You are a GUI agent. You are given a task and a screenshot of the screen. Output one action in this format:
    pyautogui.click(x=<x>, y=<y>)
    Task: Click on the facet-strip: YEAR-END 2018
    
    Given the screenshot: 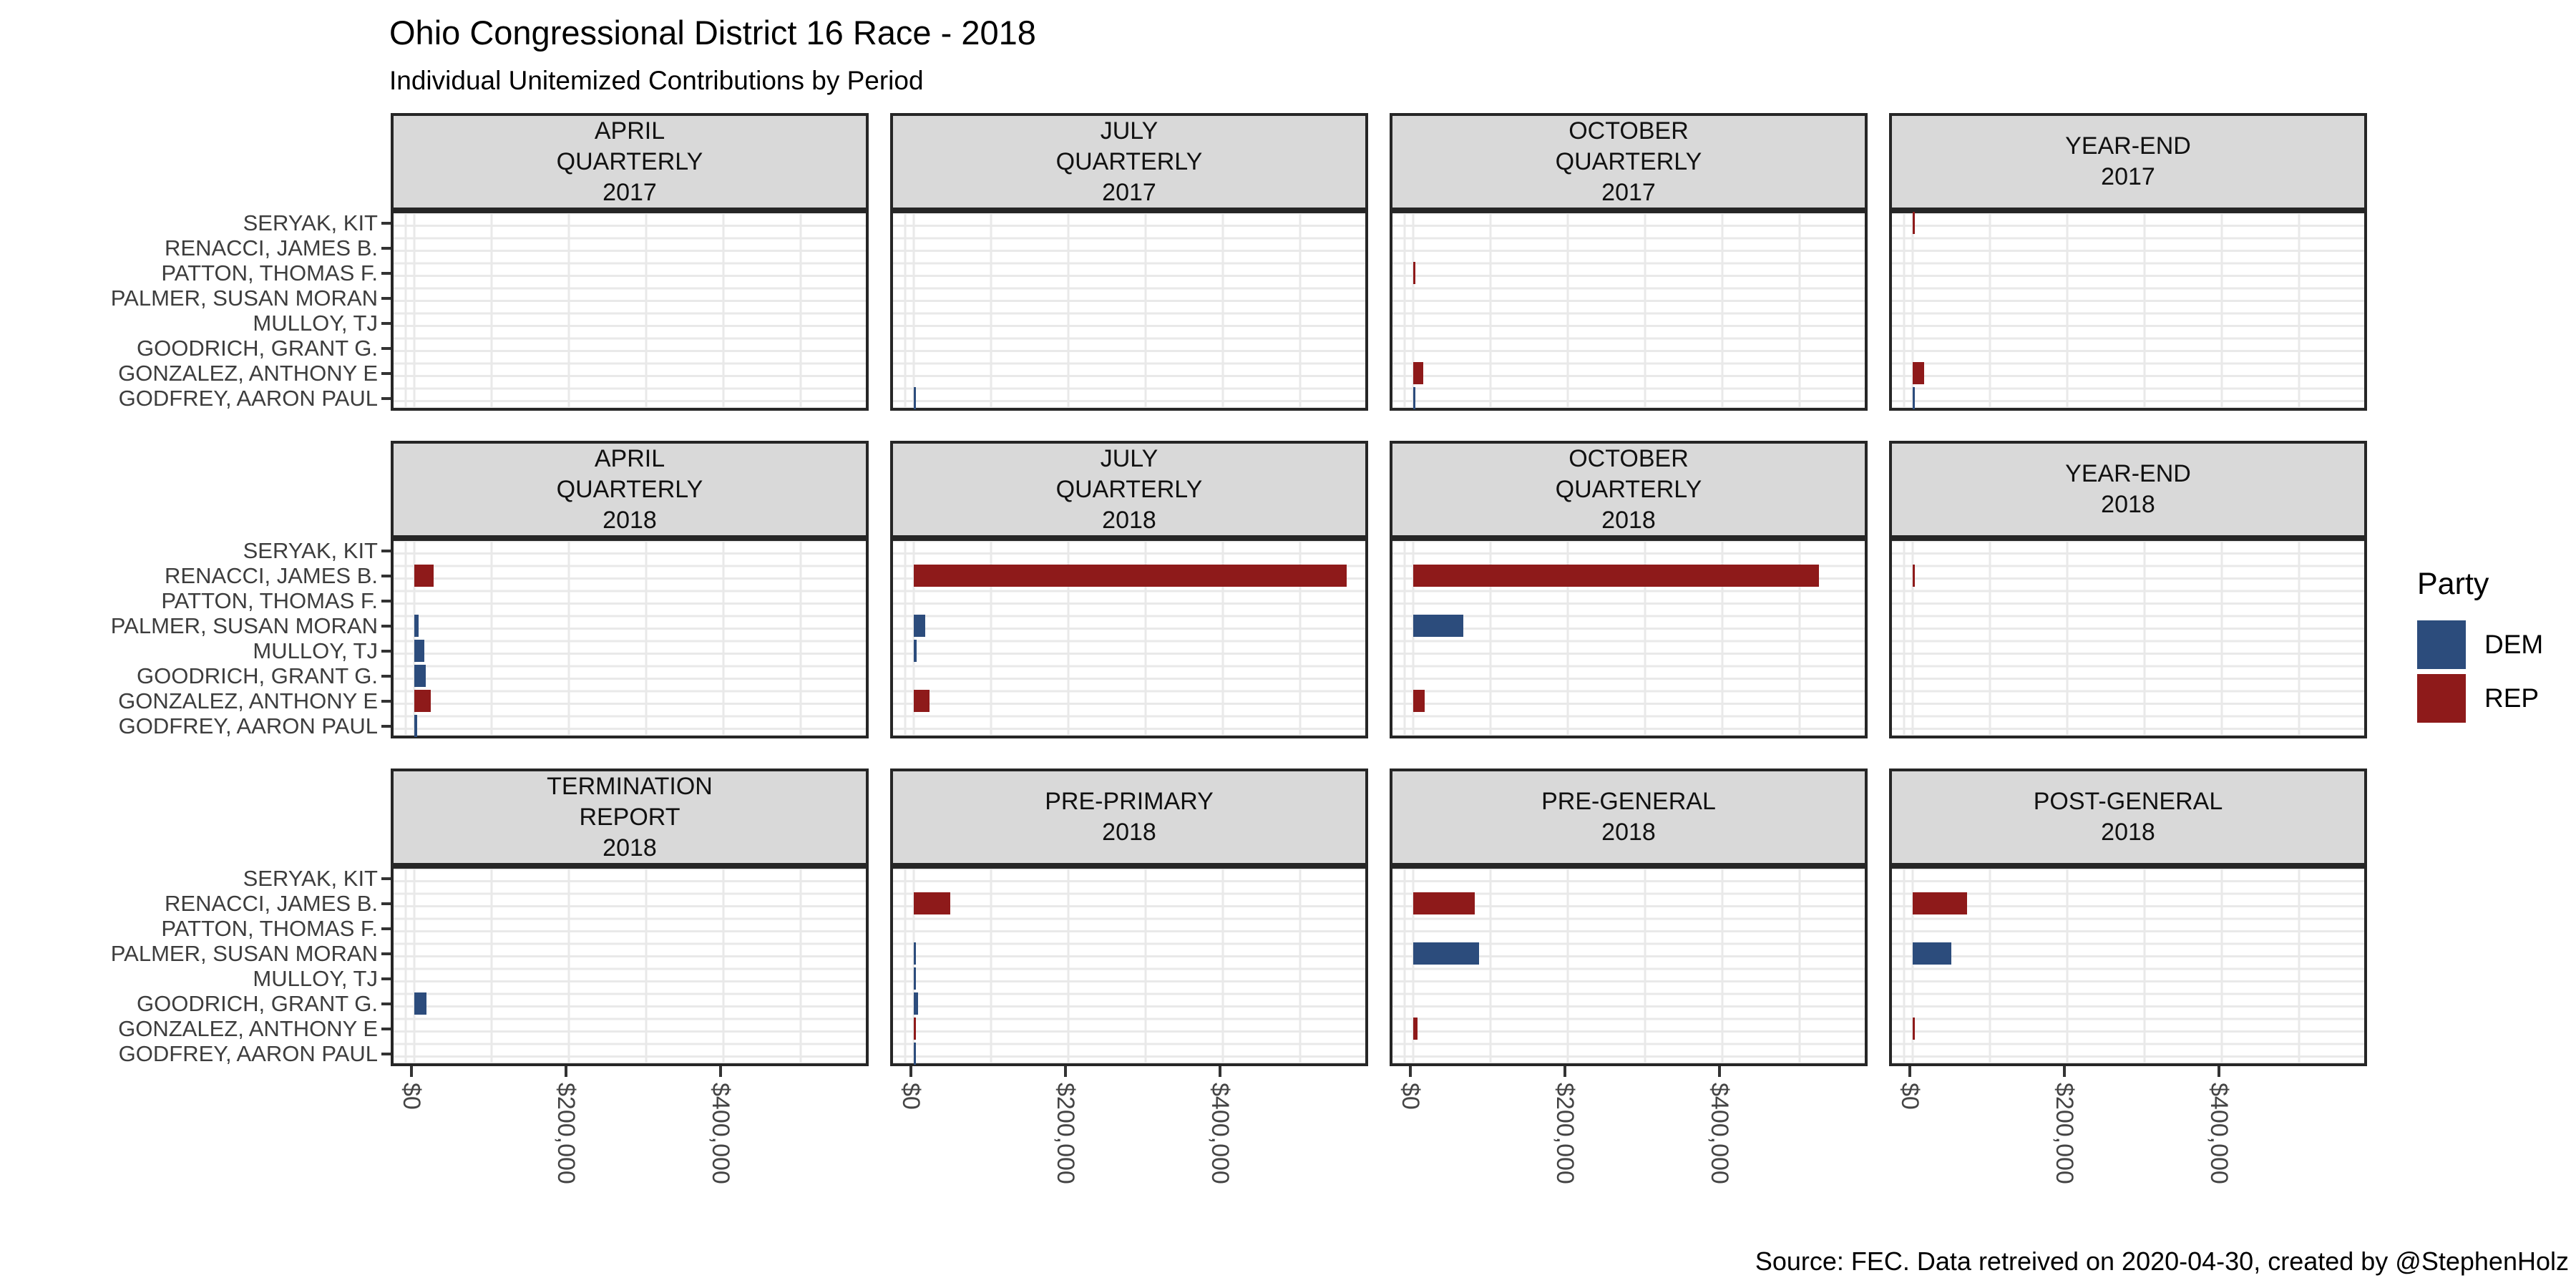 What is the action you would take?
    pyautogui.click(x=2128, y=489)
    